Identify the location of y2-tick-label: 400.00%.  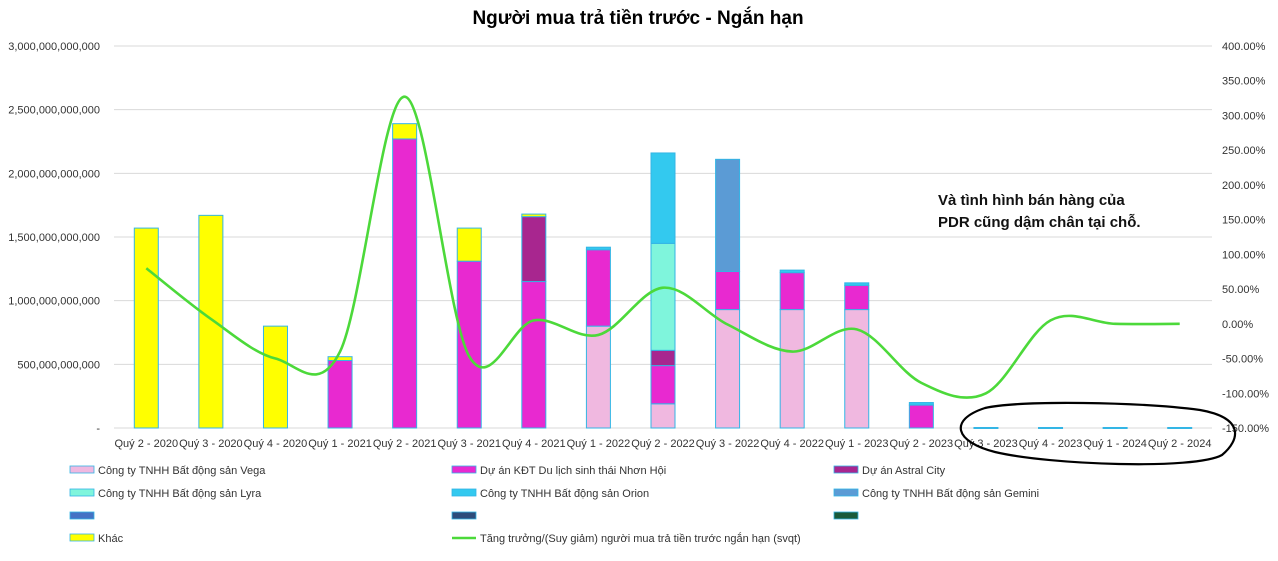
(1244, 47).